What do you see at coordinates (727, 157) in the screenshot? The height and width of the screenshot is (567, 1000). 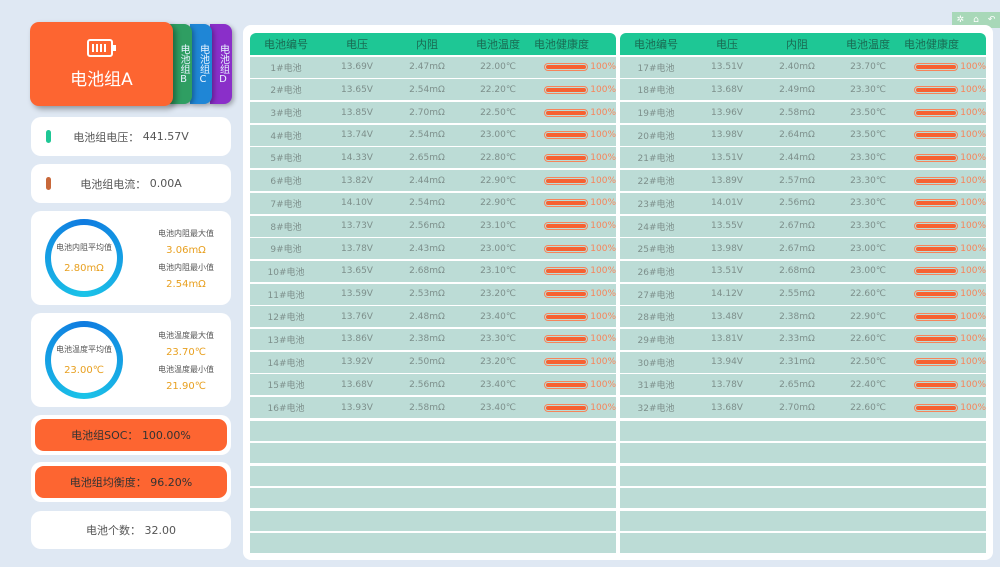 I see `table-cell: 13.51V` at bounding box center [727, 157].